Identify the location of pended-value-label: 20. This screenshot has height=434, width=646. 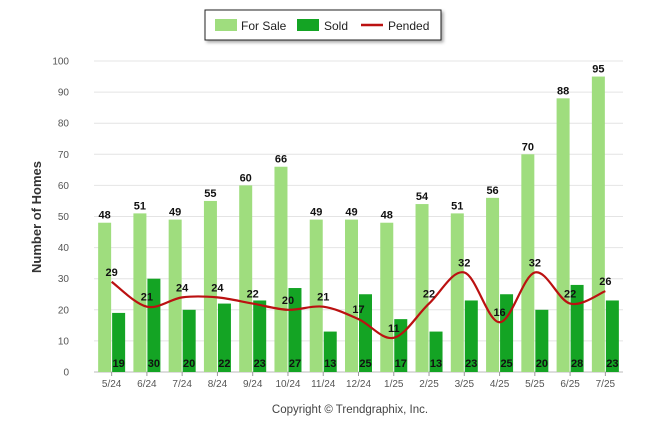
(288, 301).